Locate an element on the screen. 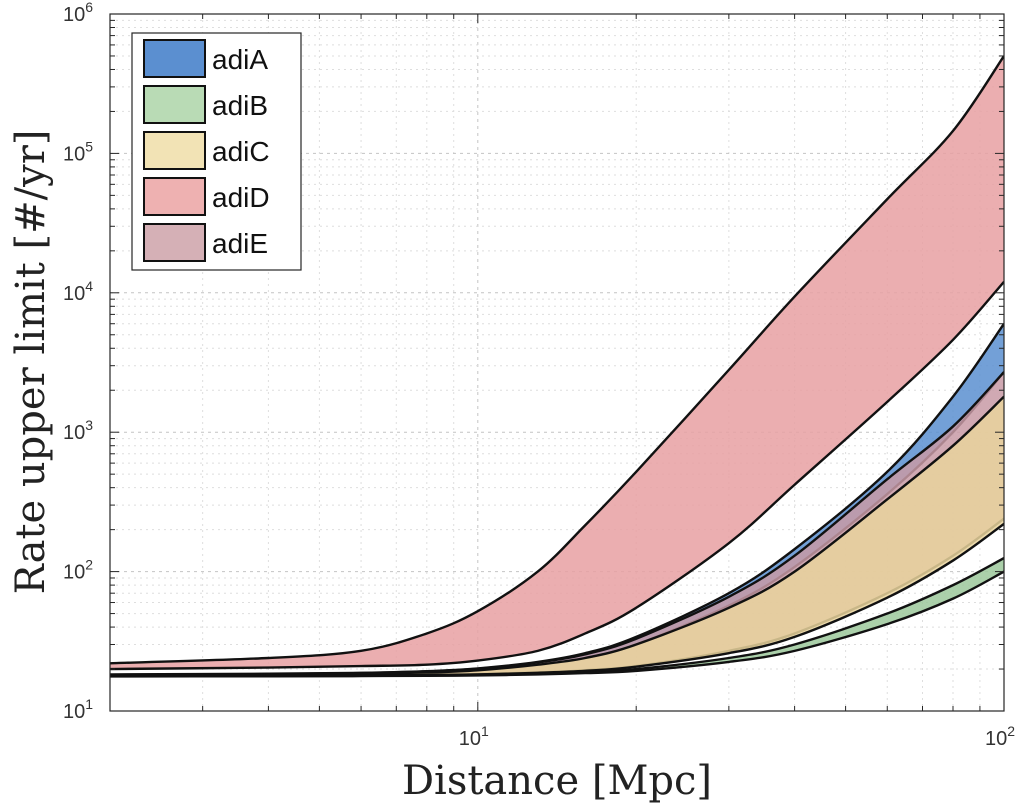  y-tick-label-exponent: 2 is located at coordinates (89, 565).